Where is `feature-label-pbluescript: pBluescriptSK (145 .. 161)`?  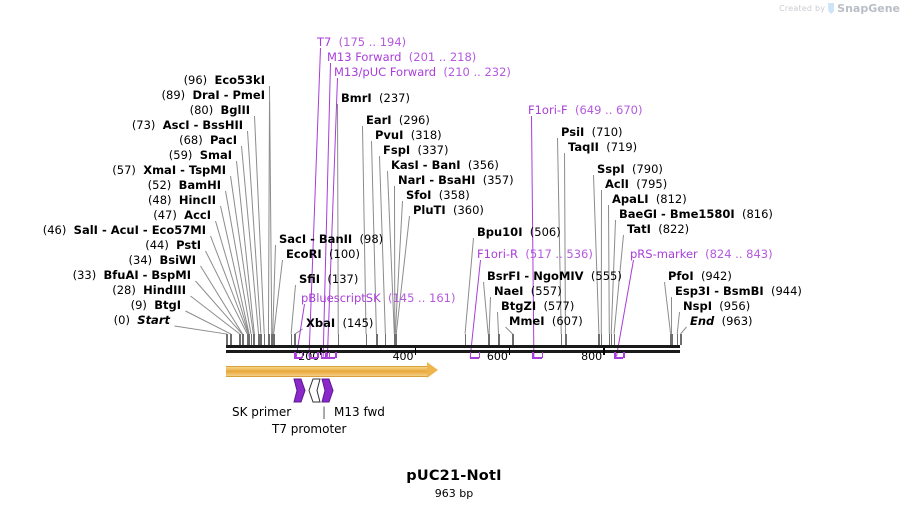 feature-label-pbluescript: pBluescriptSK (145 .. 161) is located at coordinates (378, 298).